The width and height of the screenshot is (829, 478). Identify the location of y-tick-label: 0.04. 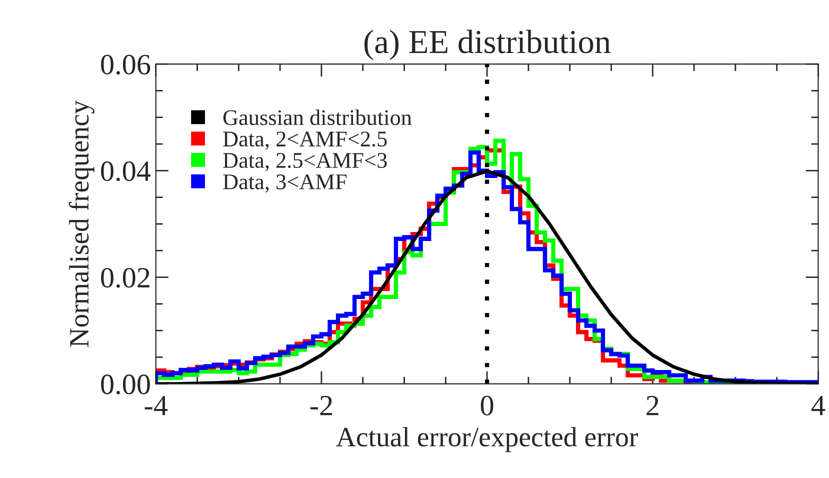
(126, 171).